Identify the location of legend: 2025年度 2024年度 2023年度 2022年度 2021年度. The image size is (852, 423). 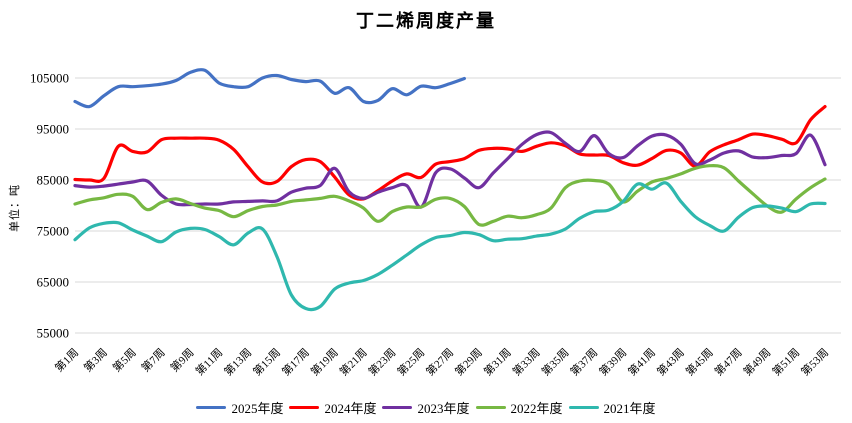
(426, 407).